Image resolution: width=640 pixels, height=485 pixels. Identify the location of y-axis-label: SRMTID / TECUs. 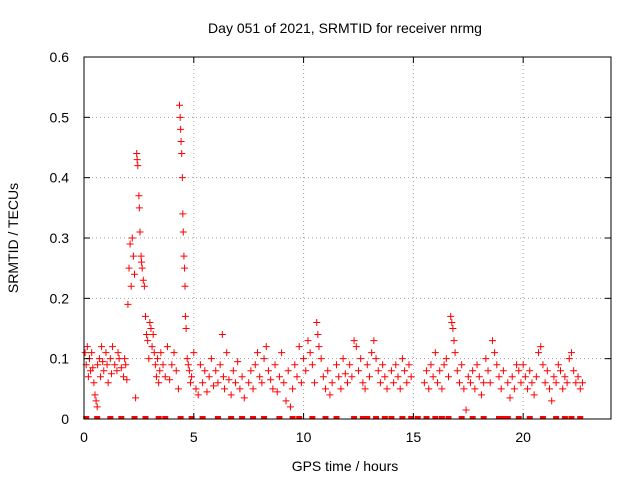
(13, 238).